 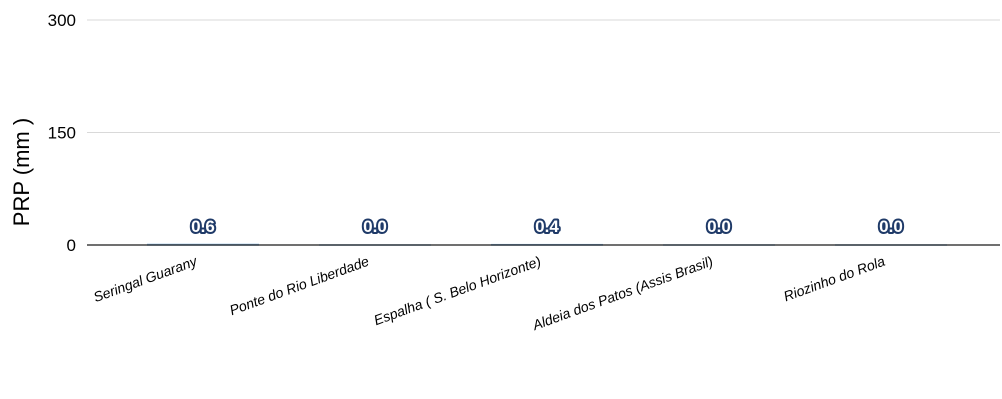 I want to click on y-tick-labels: 0 150 300, so click(x=62, y=133).